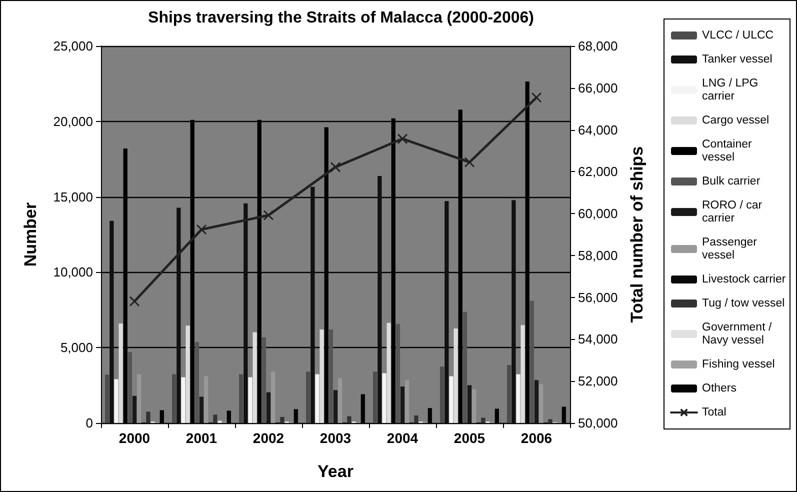 This screenshot has width=797, height=492. What do you see at coordinates (73, 46) in the screenshot?
I see `y-tick-label: 25,000` at bounding box center [73, 46].